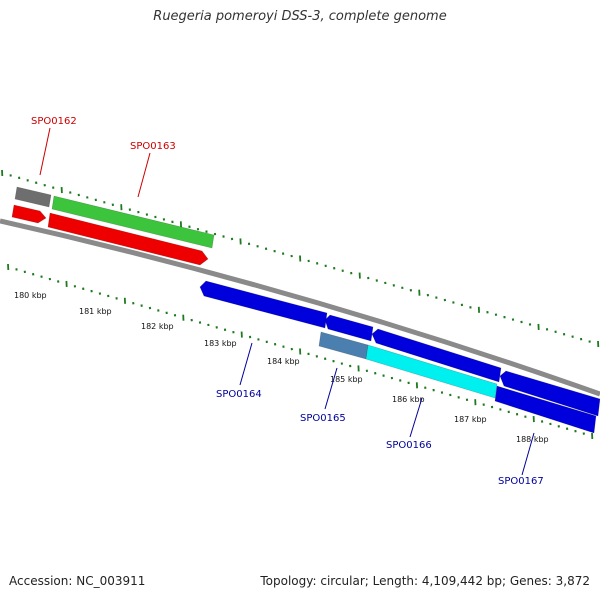 The height and width of the screenshot is (600, 600). Describe the element at coordinates (323, 418) in the screenshot. I see `gene-label-spo0165: SPO0165` at that location.